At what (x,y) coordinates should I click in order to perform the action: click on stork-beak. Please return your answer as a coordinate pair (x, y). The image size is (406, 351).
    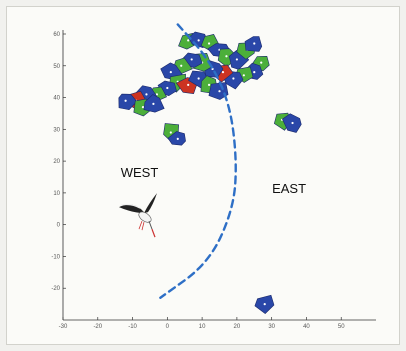
    Looking at the image, I should click on (153, 233).